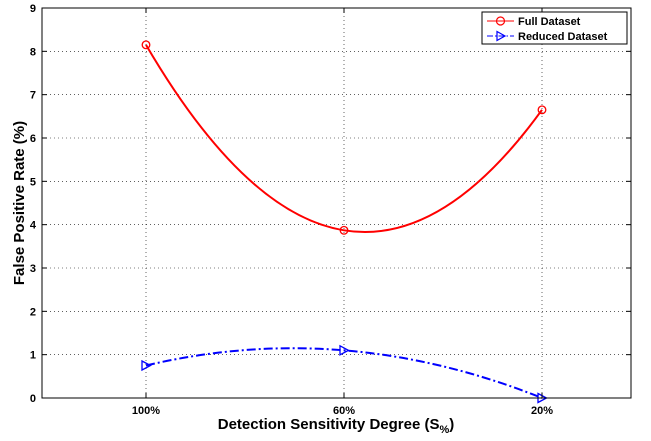  What do you see at coordinates (33, 399) in the screenshot?
I see `y-tick-label: 0` at bounding box center [33, 399].